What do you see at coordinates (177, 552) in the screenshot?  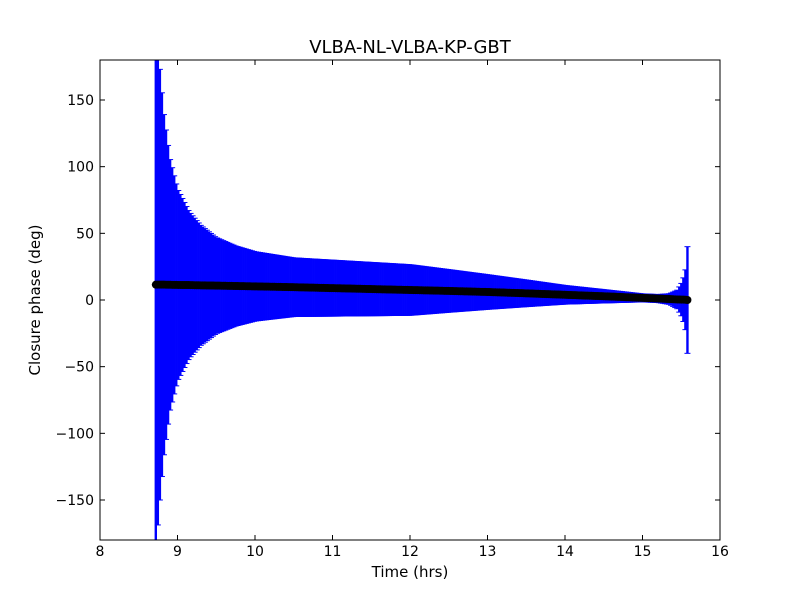 I see `x-tick-label: 9` at bounding box center [177, 552].